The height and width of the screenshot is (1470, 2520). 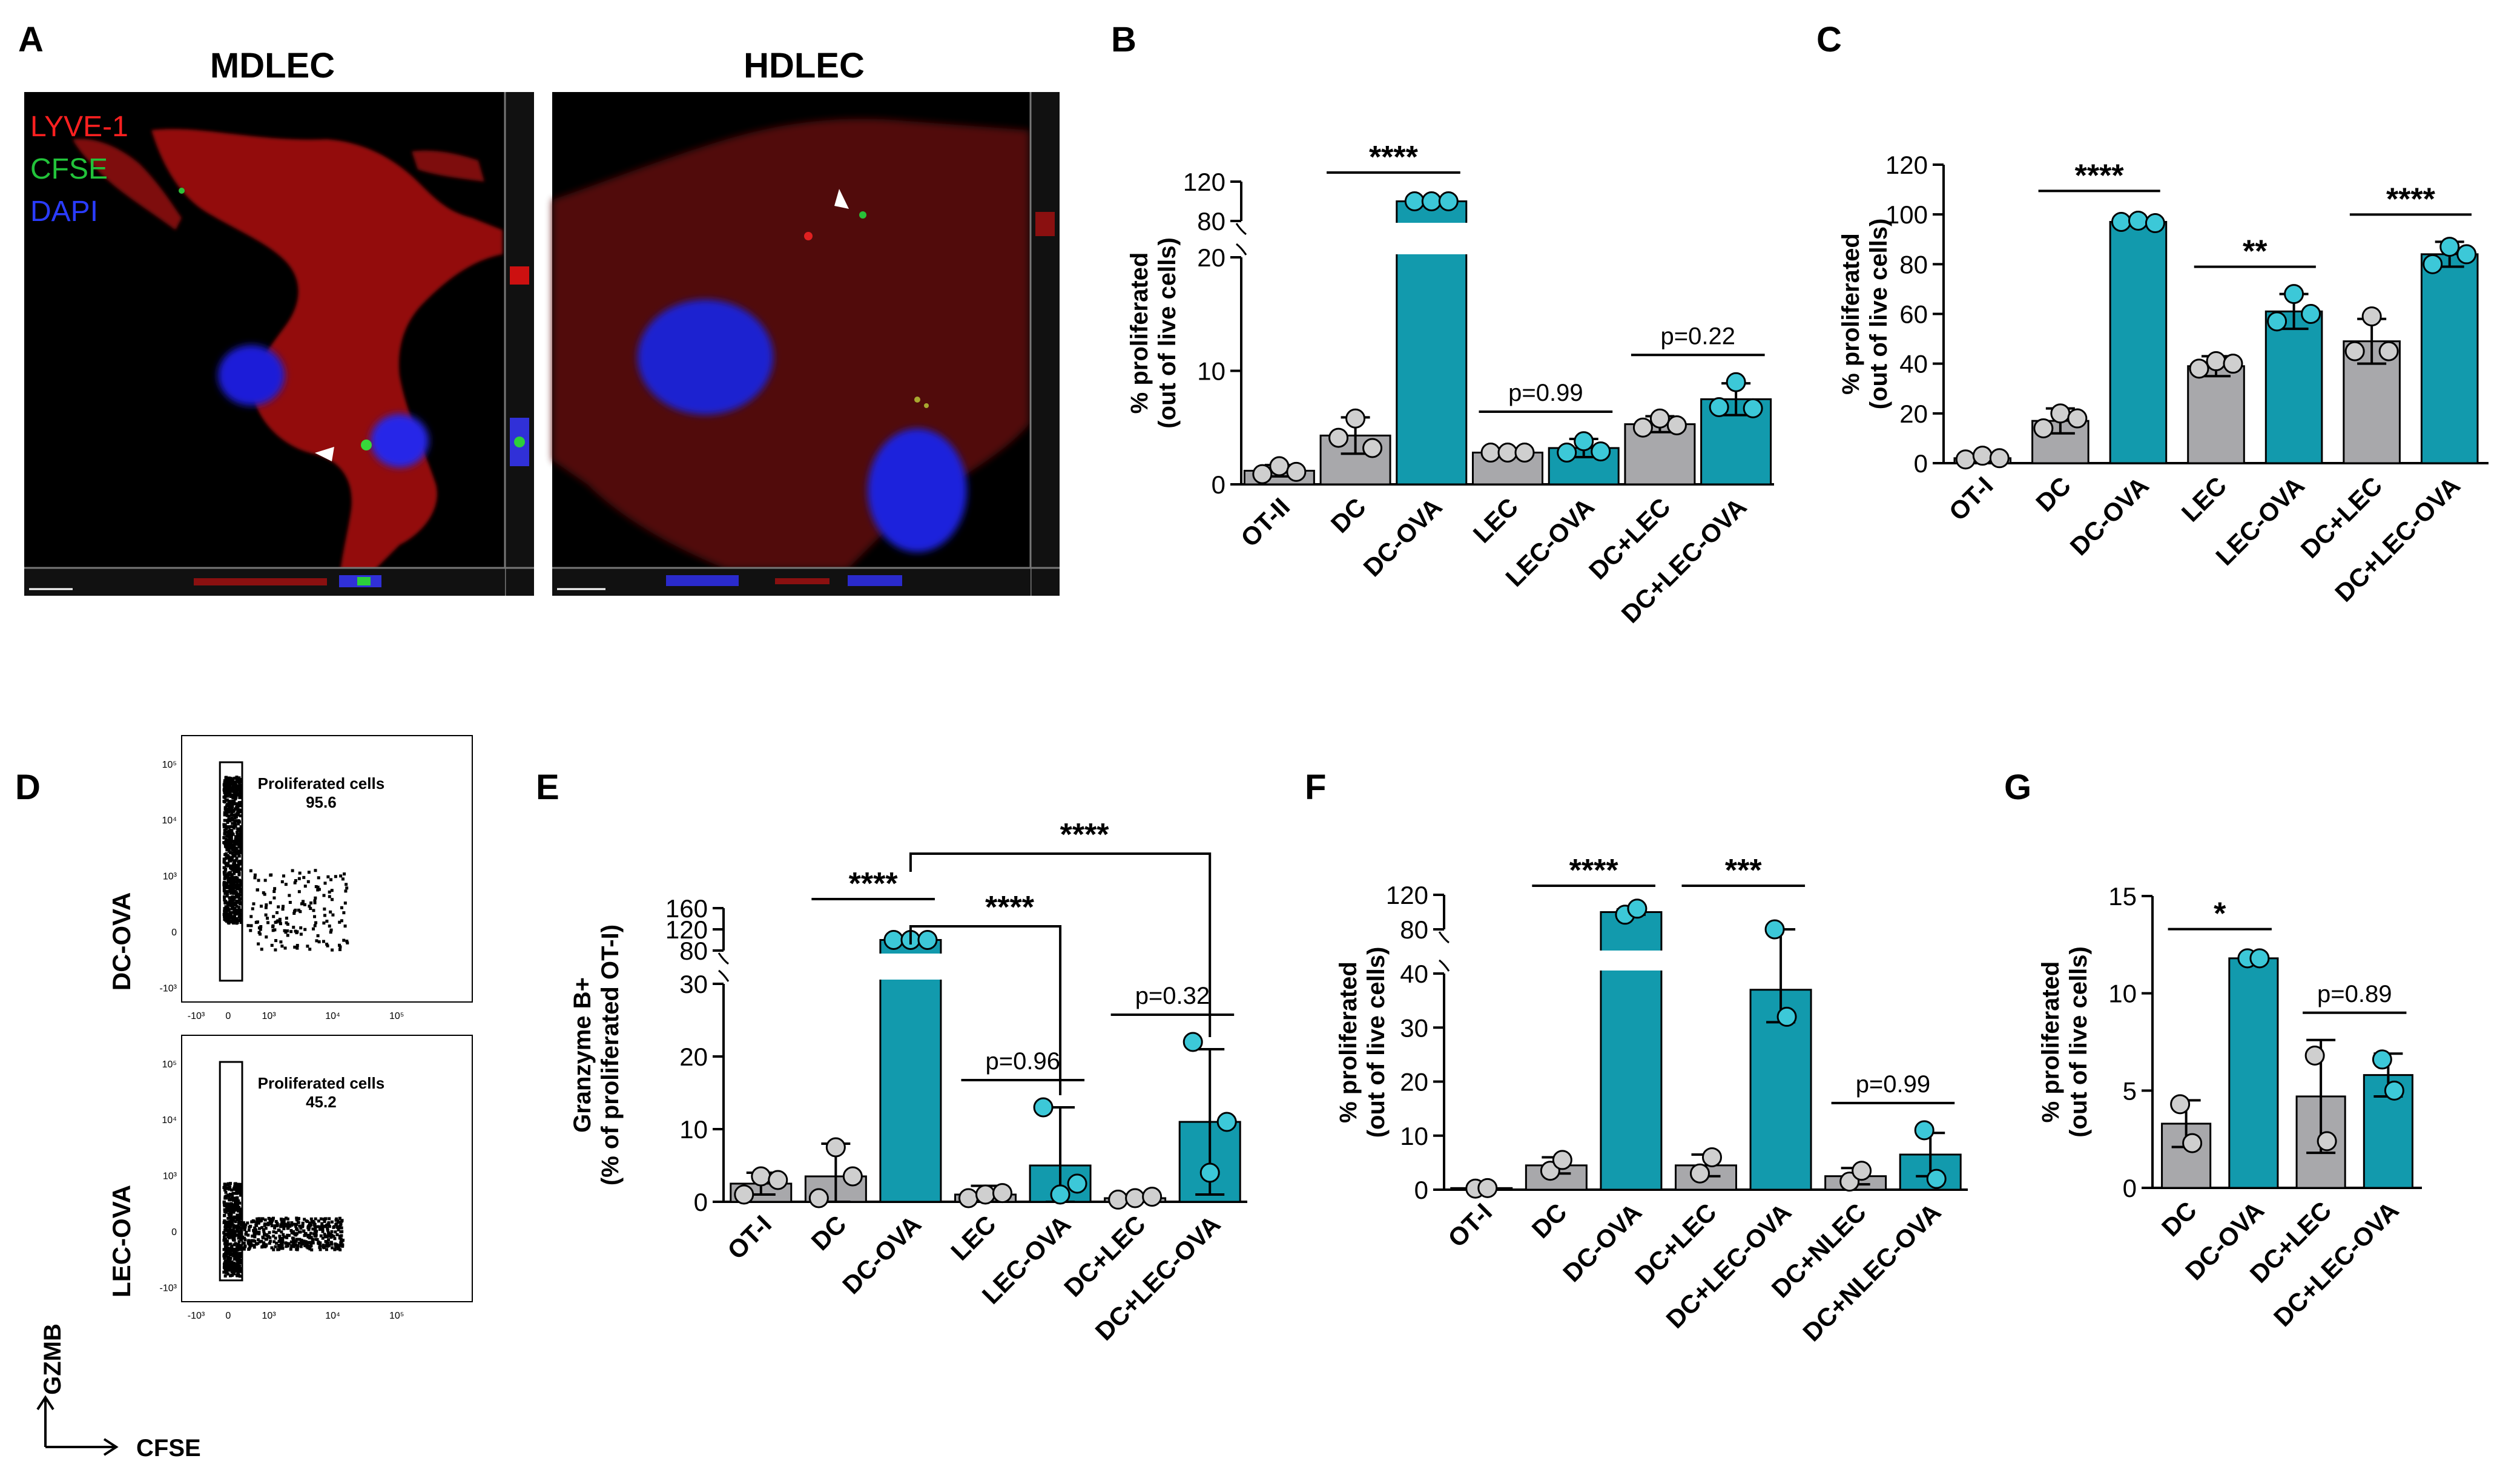 What do you see at coordinates (701, 1202) in the screenshot?
I see `y-tick-label: 0` at bounding box center [701, 1202].